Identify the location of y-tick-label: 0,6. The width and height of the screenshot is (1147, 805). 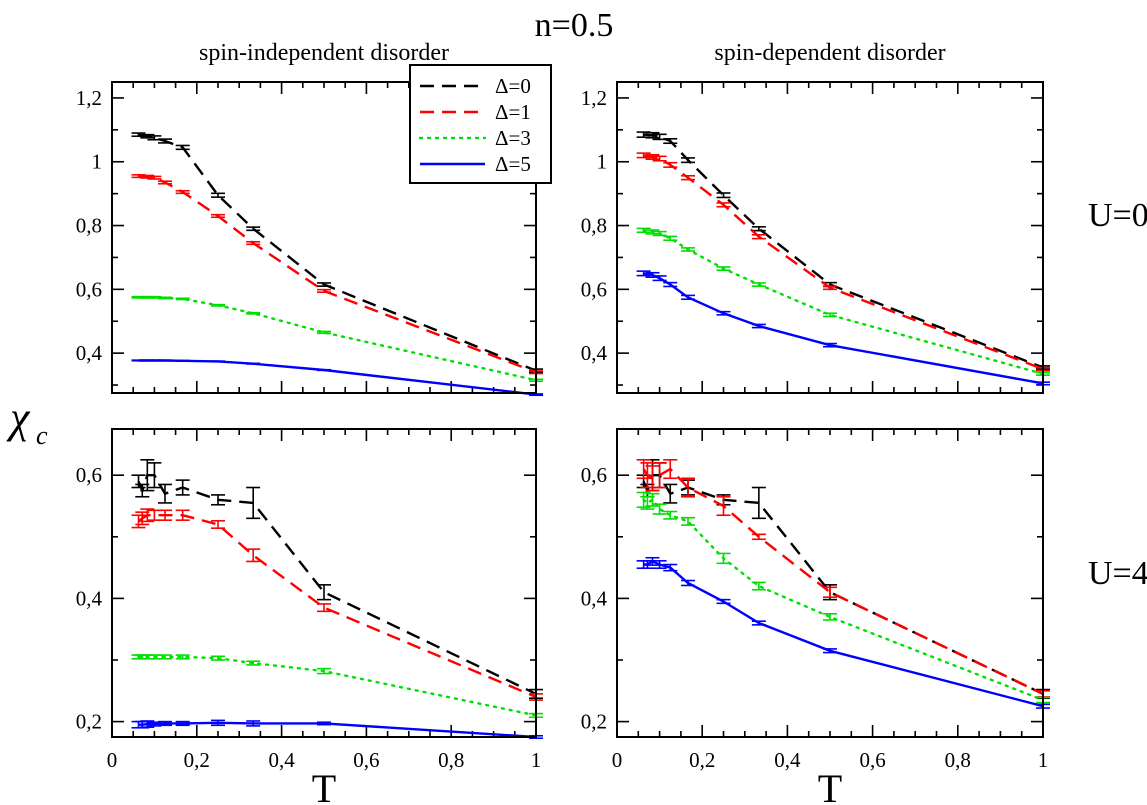
(594, 289).